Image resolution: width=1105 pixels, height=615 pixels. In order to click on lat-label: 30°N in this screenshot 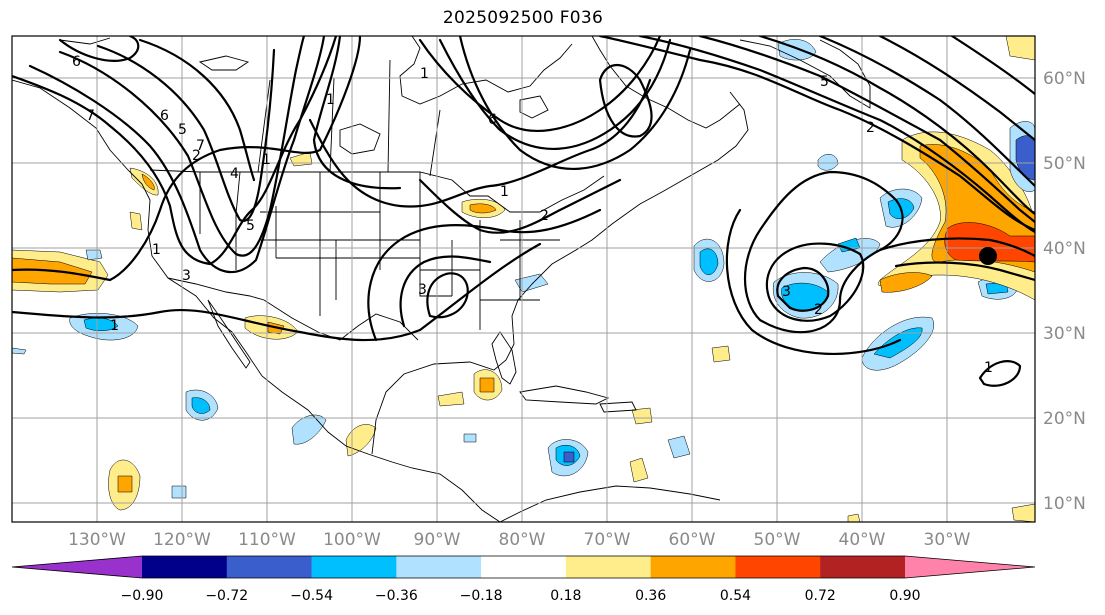, I will do `click(1064, 334)`.